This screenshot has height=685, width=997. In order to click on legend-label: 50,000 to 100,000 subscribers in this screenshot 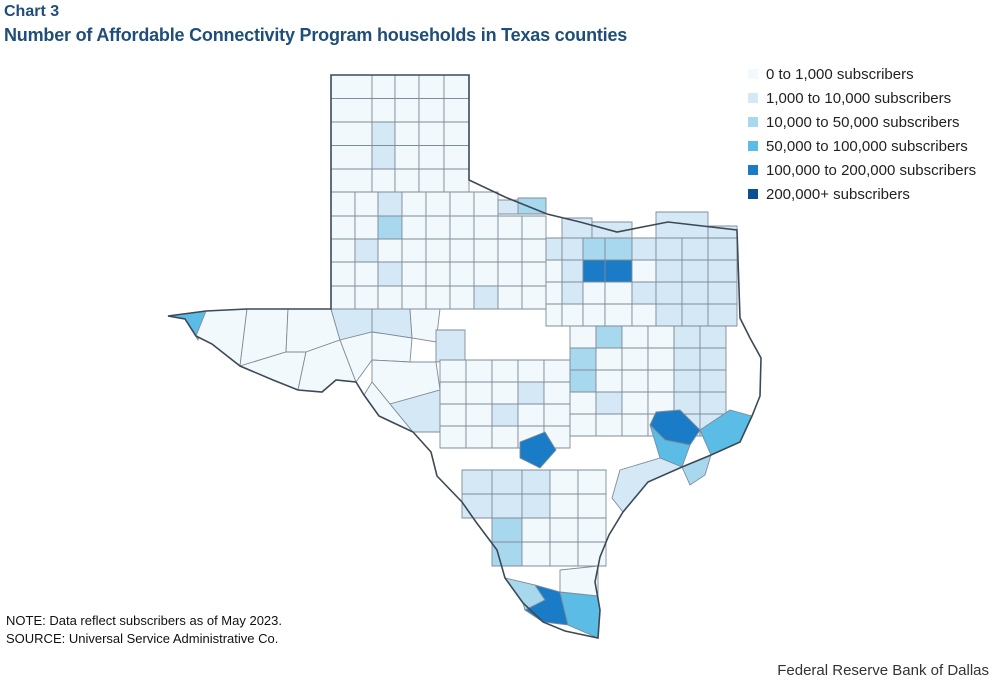, I will do `click(867, 146)`.